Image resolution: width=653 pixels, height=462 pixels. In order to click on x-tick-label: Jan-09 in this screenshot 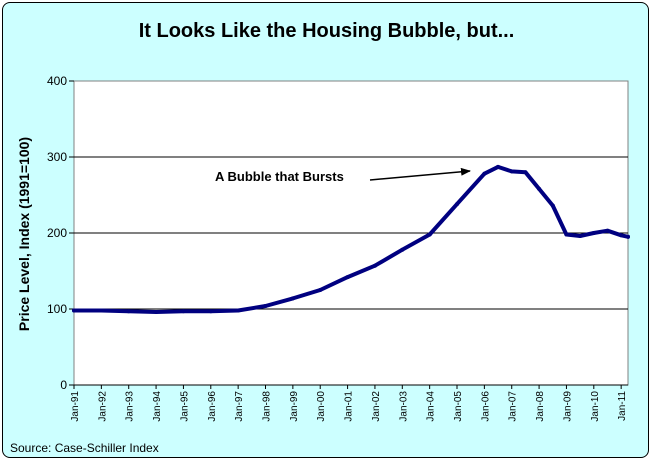, I will do `click(567, 406)`.